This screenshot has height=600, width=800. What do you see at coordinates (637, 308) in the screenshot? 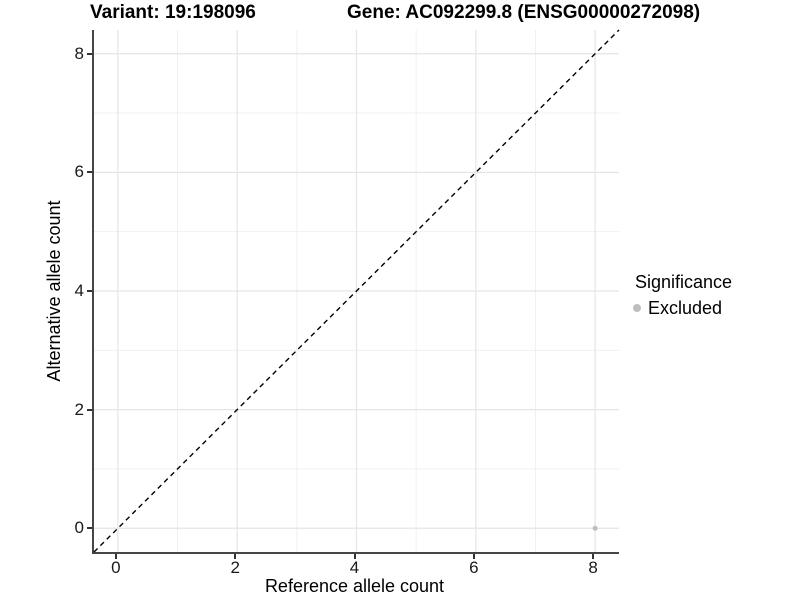
I see `legend-point-icon` at bounding box center [637, 308].